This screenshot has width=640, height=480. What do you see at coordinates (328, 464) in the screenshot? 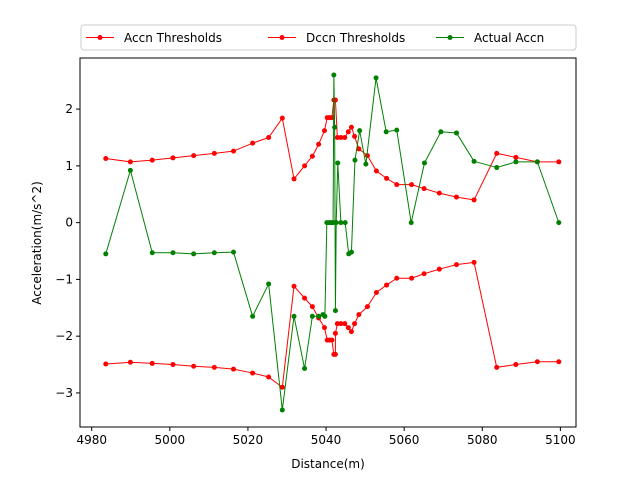
I see `x-axis-label: Distance(m)` at bounding box center [328, 464].